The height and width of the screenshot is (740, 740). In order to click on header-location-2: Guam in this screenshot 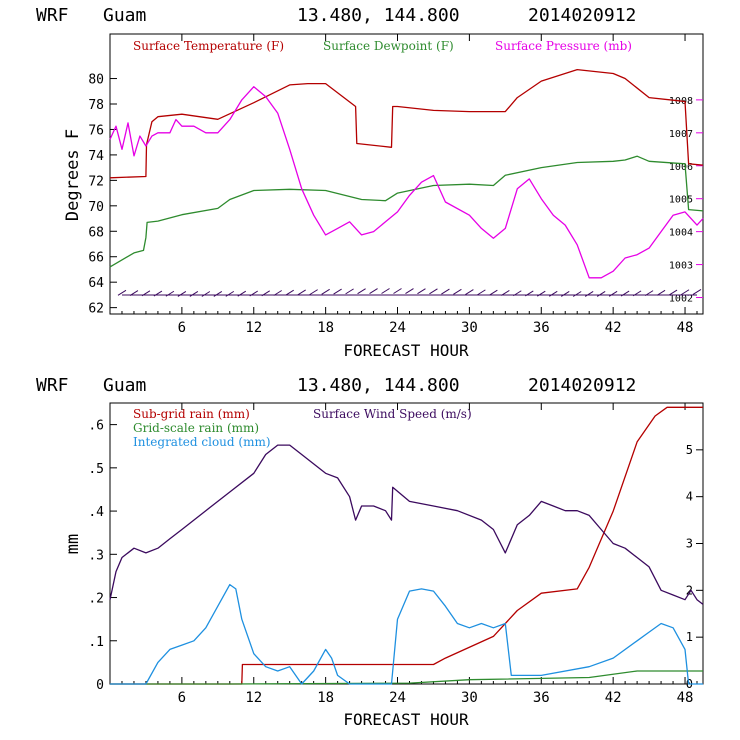, I will do `click(124, 385)`.